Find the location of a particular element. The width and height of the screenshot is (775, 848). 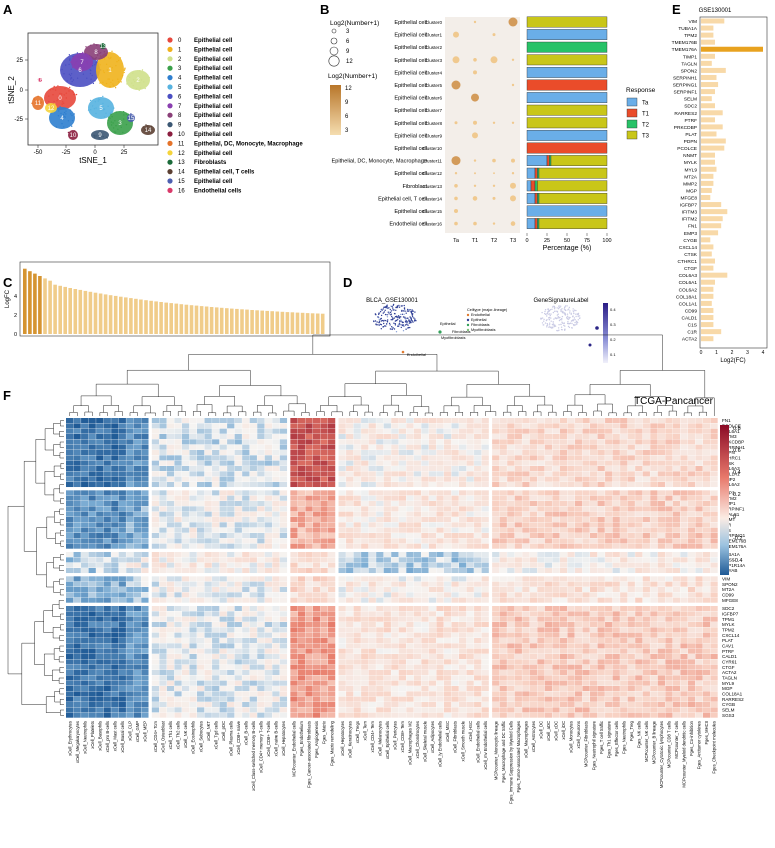

panel-e-gene-label: TPM2 is located at coordinates (690, 36).